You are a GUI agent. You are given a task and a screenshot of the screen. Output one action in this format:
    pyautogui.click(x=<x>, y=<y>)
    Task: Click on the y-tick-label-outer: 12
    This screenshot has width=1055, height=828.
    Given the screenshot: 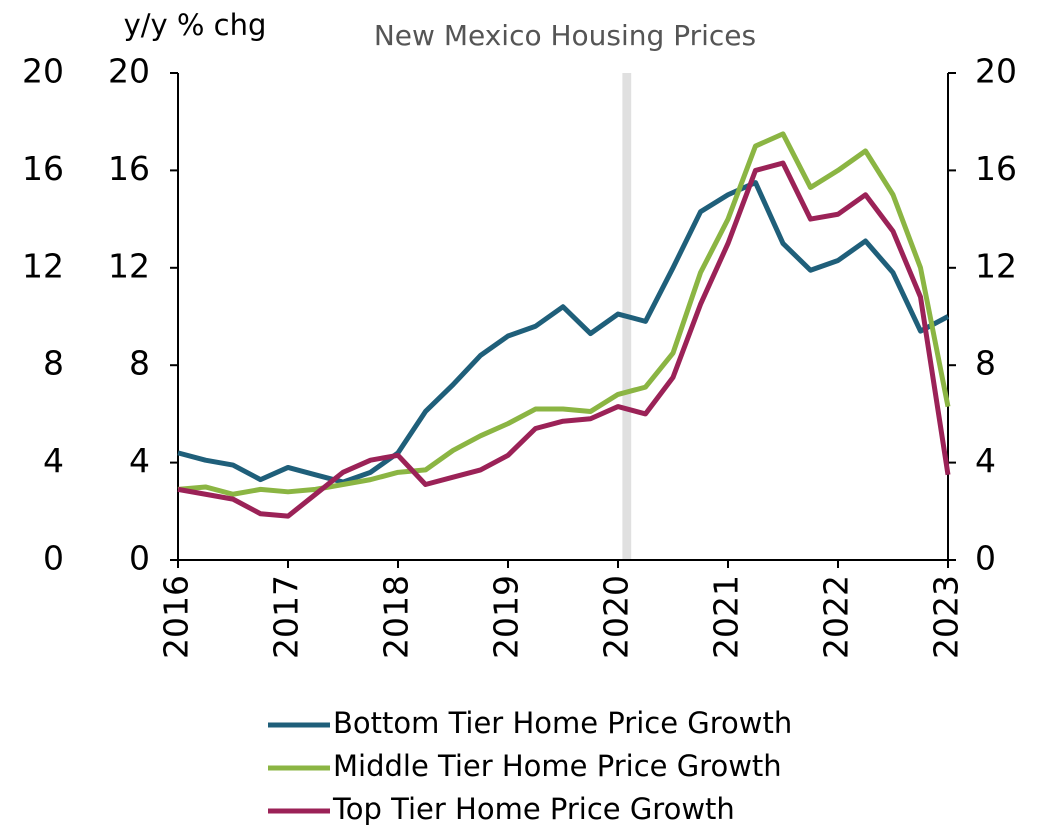 What is the action you would take?
    pyautogui.click(x=43, y=265)
    